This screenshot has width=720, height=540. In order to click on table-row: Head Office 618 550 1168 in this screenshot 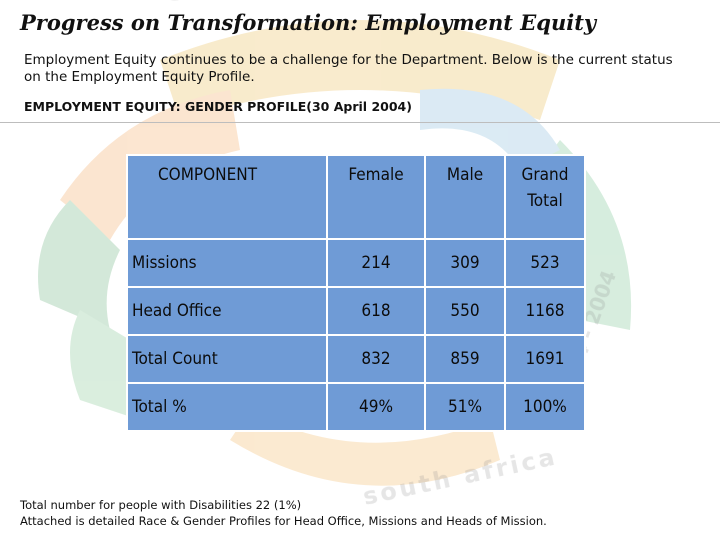, I will do `click(356, 311)`.